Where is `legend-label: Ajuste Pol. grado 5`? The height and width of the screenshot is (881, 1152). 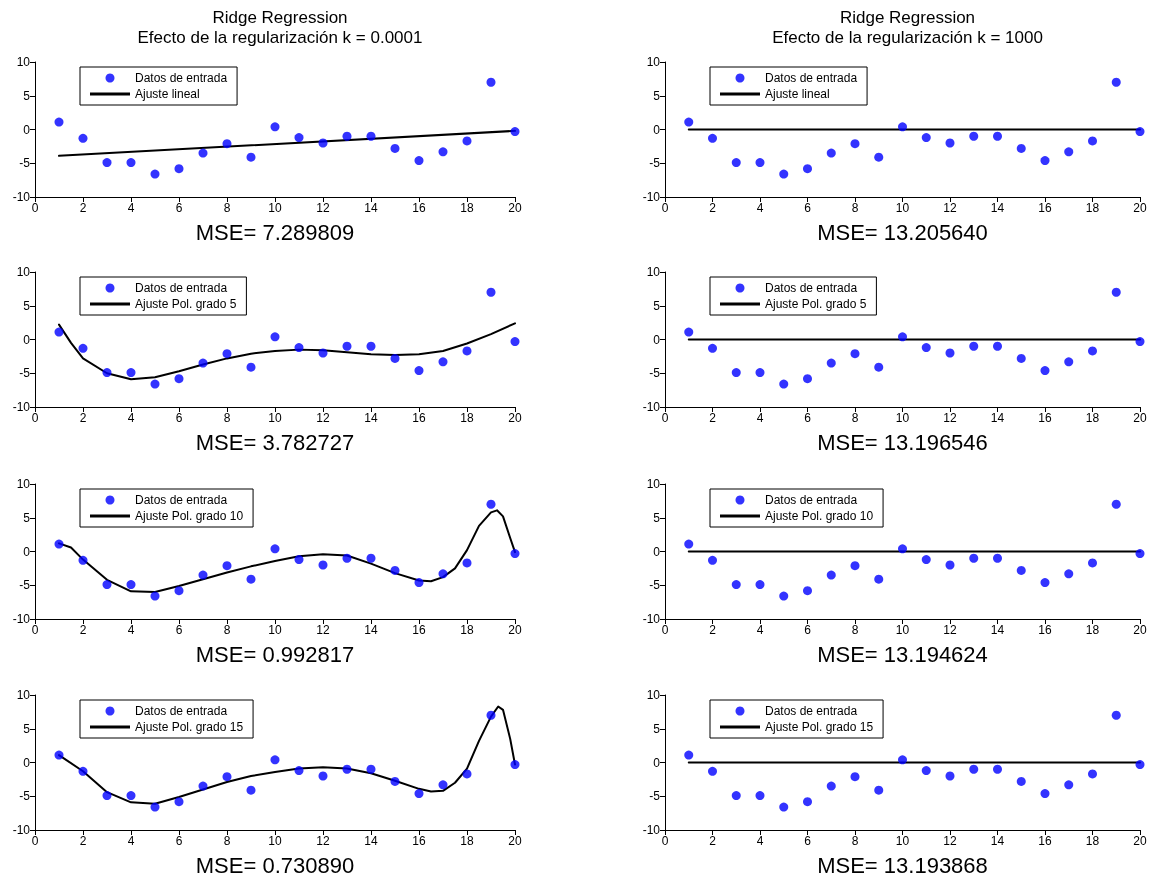
legend-label: Ajuste Pol. grado 5 is located at coordinates (816, 304).